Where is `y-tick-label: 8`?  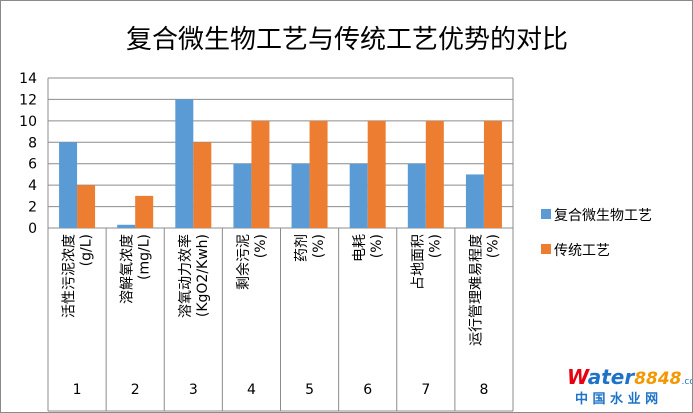
y-tick-label: 8 is located at coordinates (32, 143).